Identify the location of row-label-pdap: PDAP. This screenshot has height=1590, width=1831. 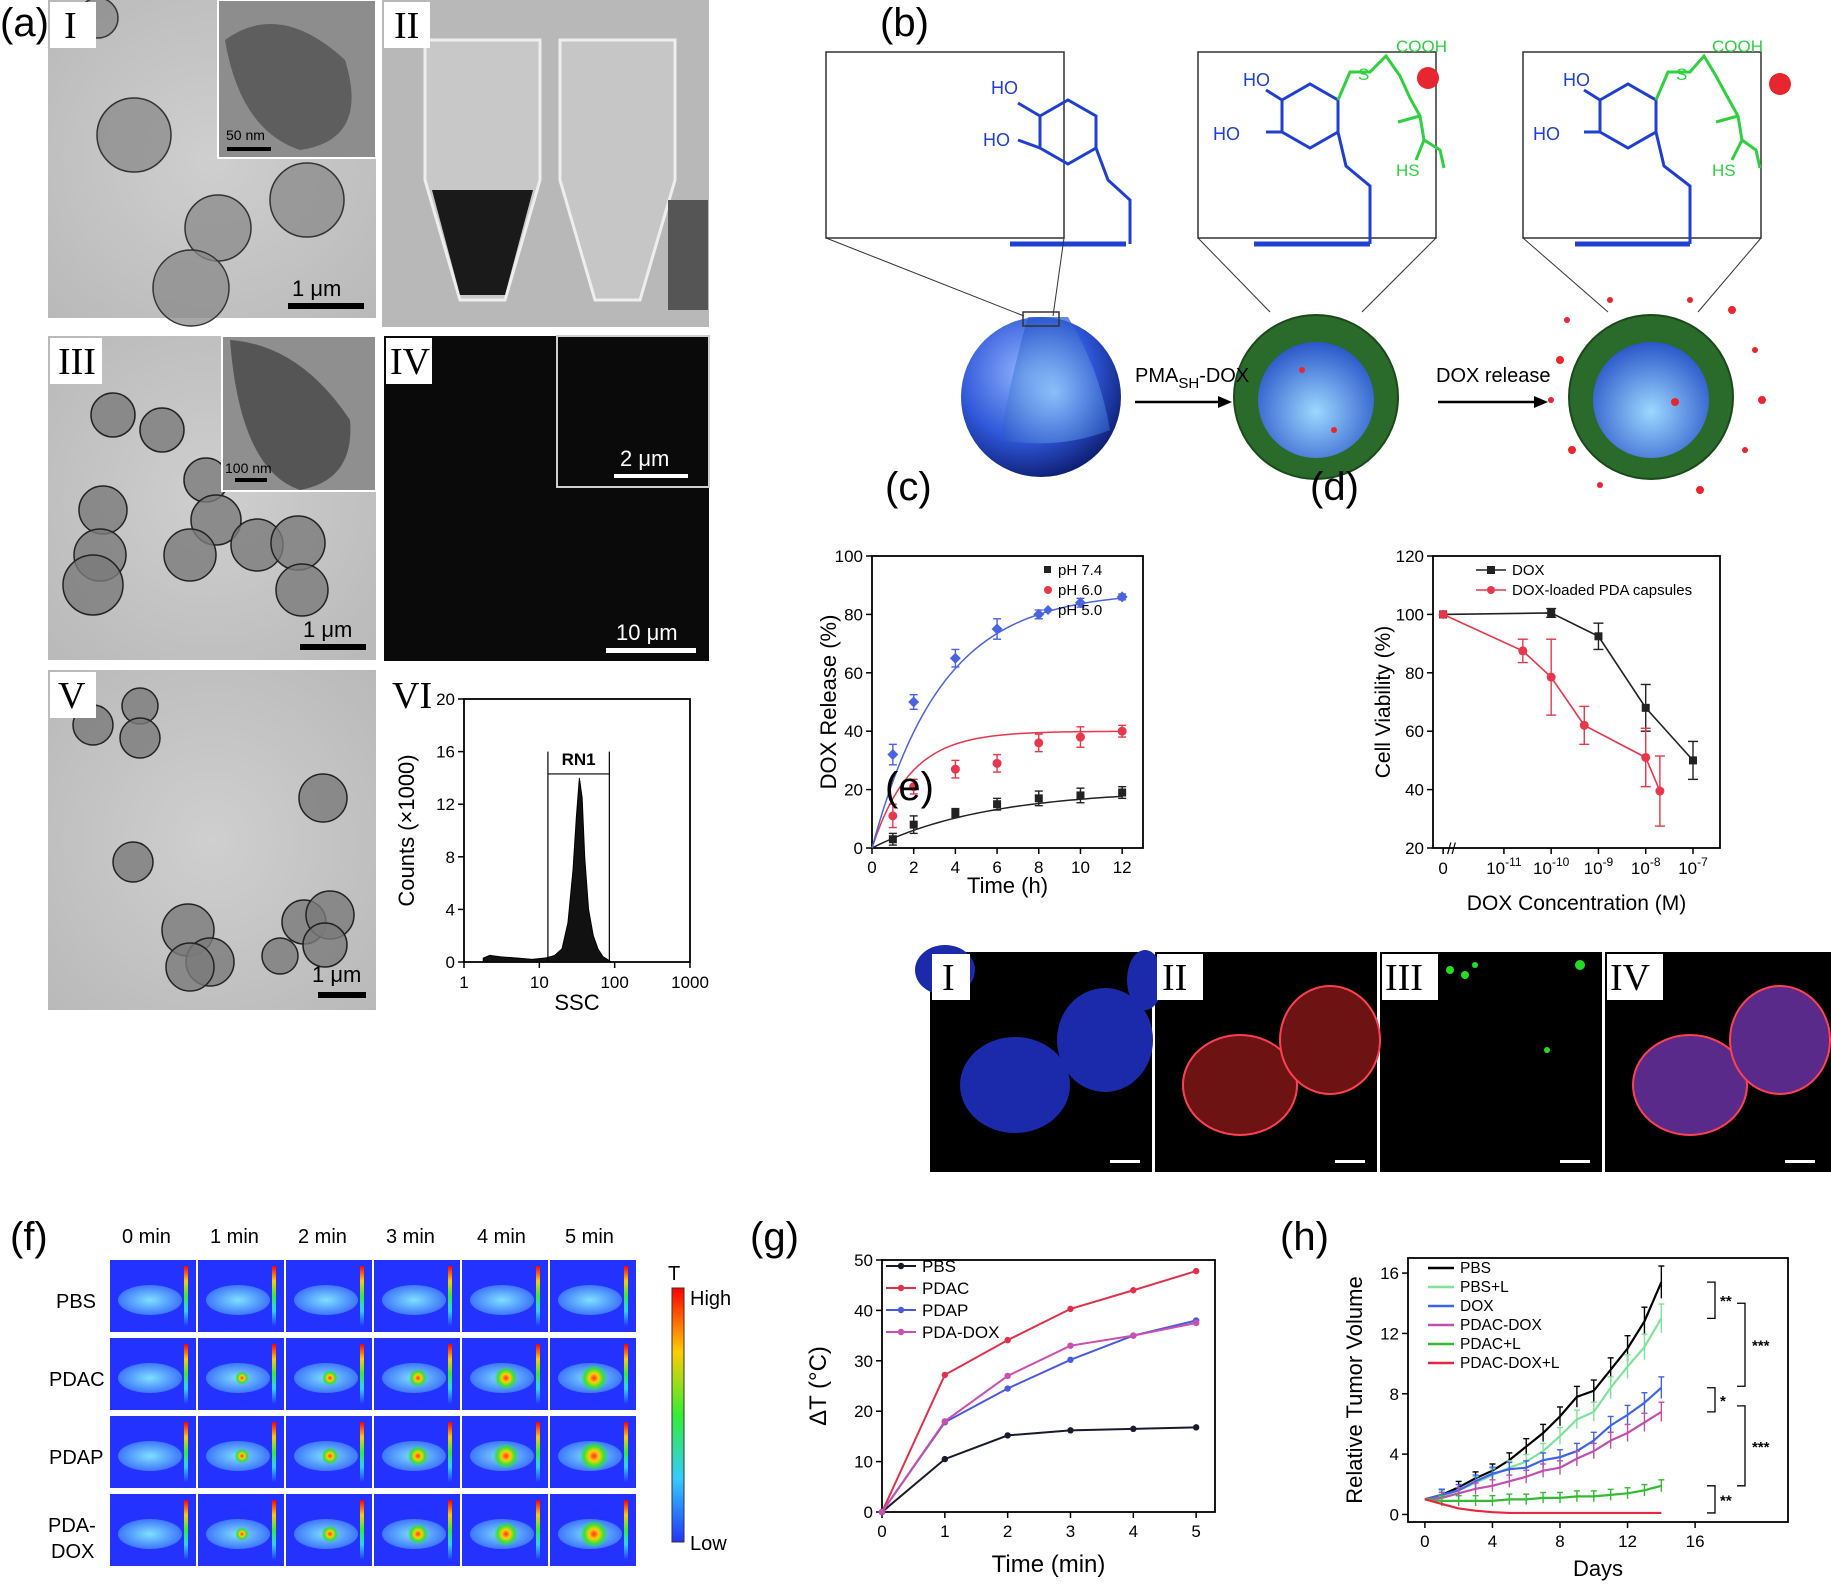
(76, 1458).